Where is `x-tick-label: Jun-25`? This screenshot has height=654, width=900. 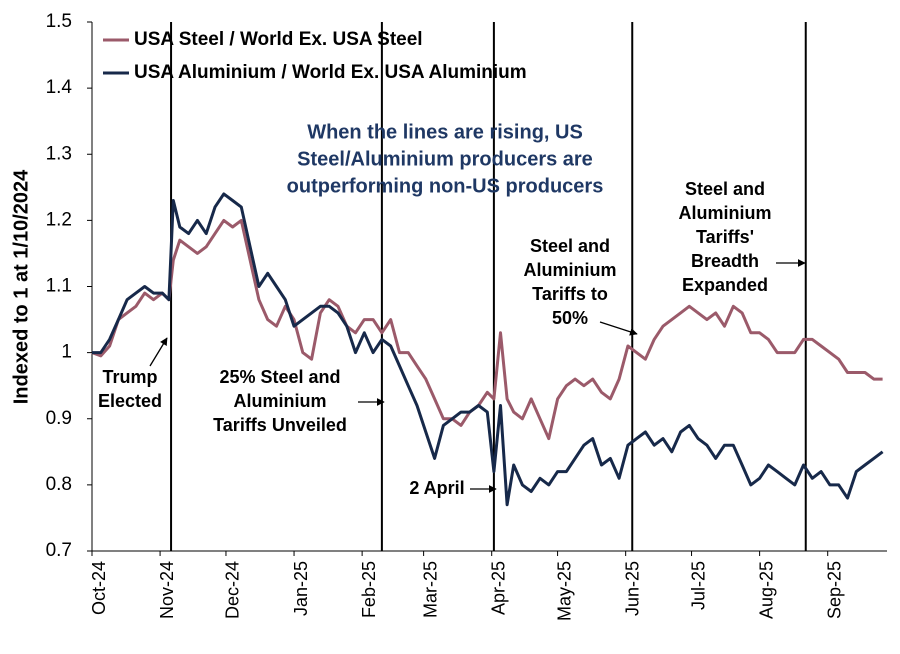 x-tick-label: Jun-25 is located at coordinates (632, 588).